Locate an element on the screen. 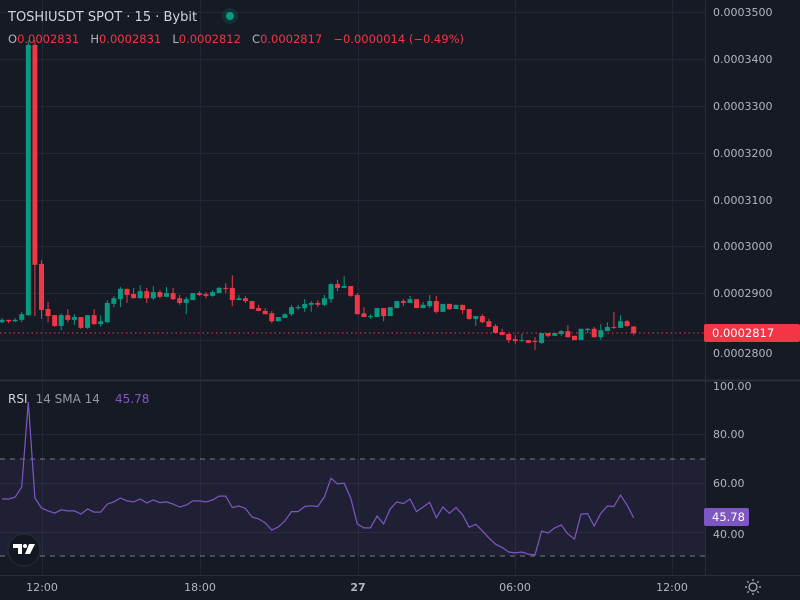  current-price-label: 0.0002817 is located at coordinates (743, 333).